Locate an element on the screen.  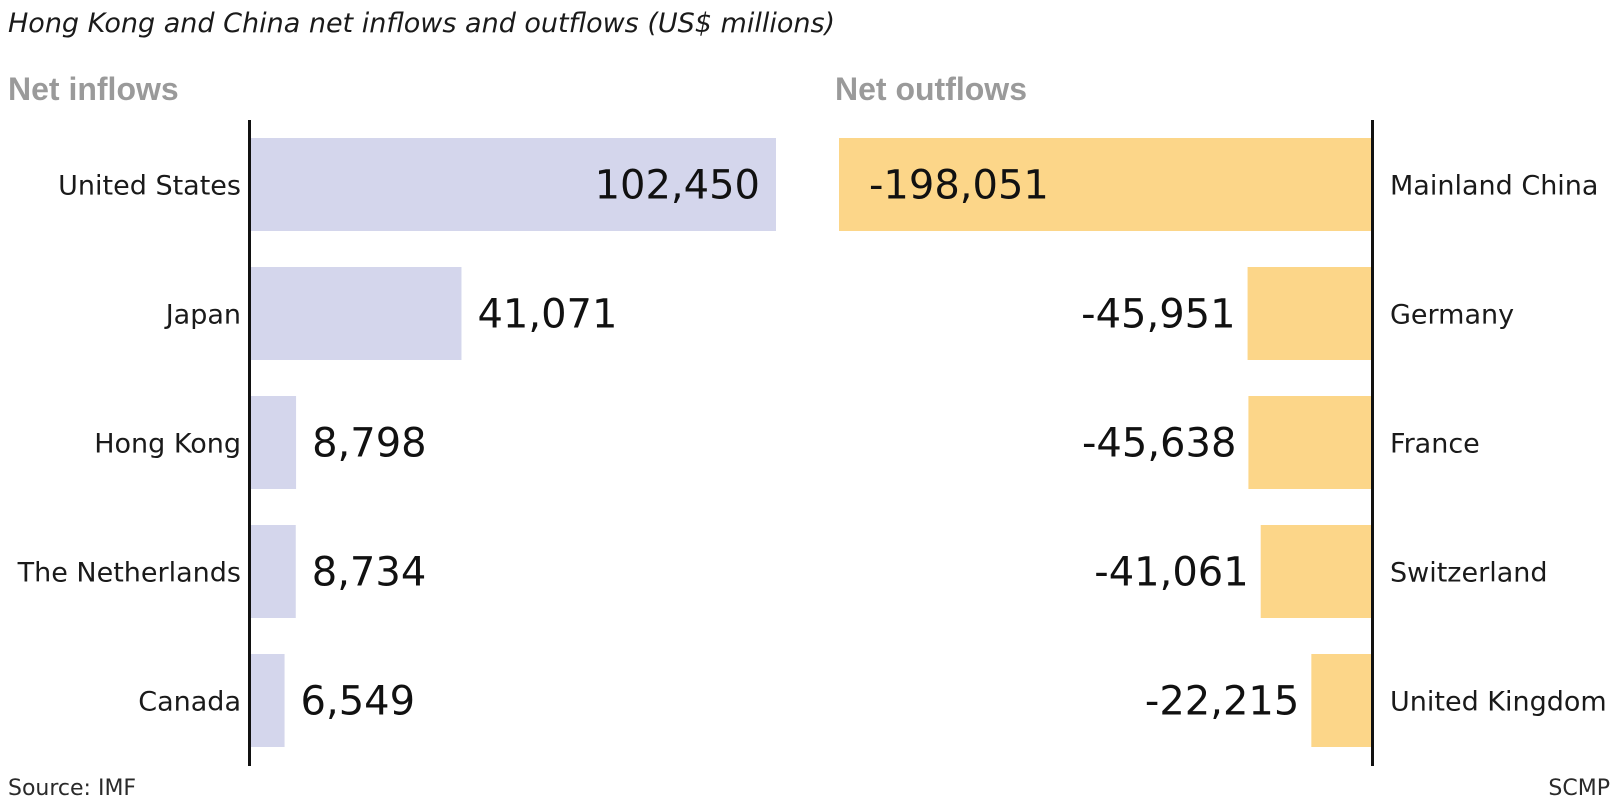
publisher-credit: SCMP is located at coordinates (1579, 788).